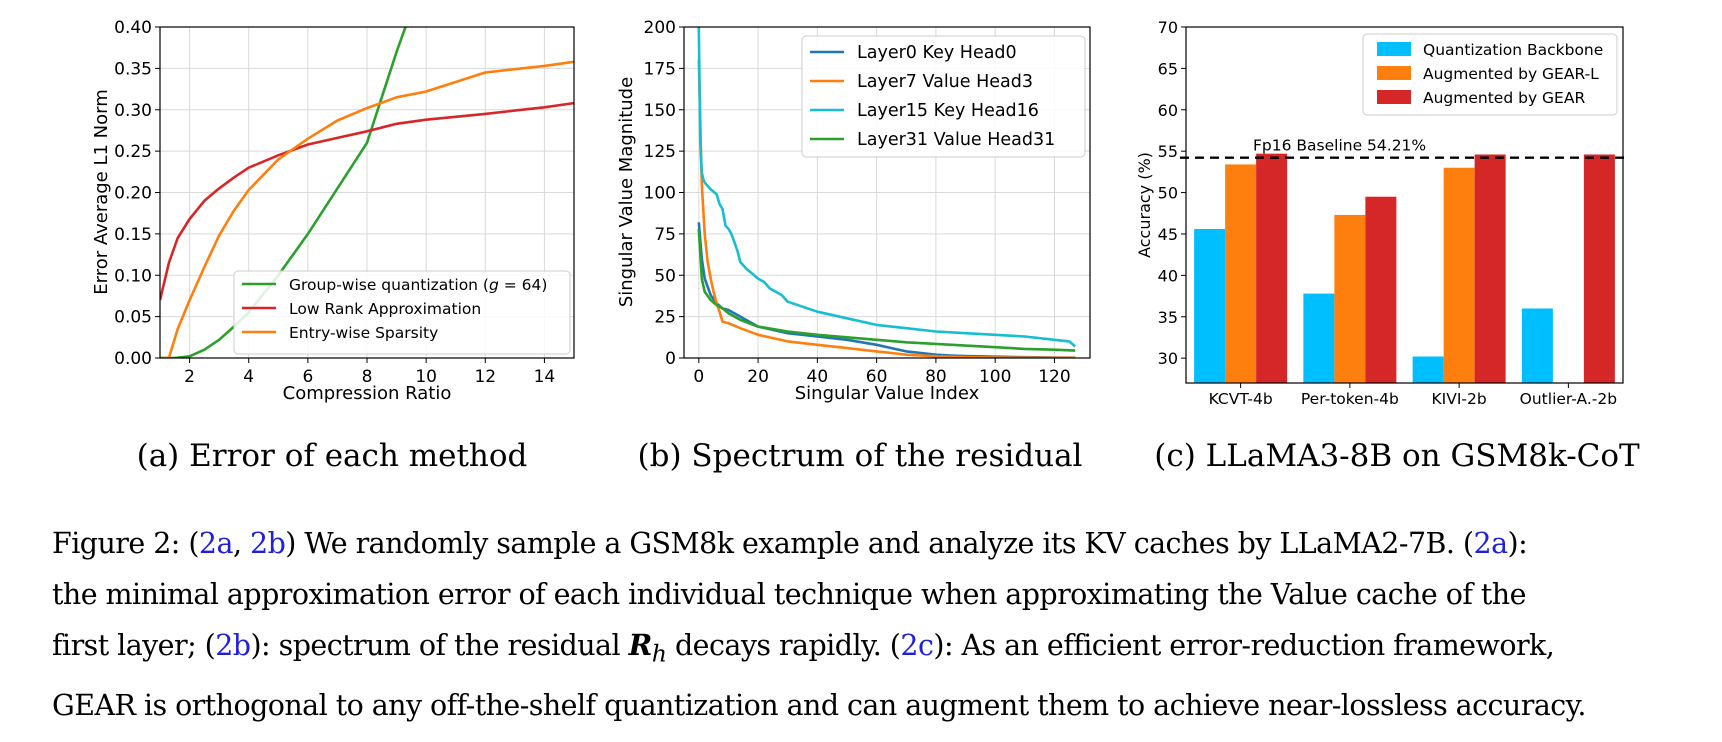 The width and height of the screenshot is (1722, 742). What do you see at coordinates (936, 377) in the screenshot?
I see `chart-b-xtick-label: 80` at bounding box center [936, 377].